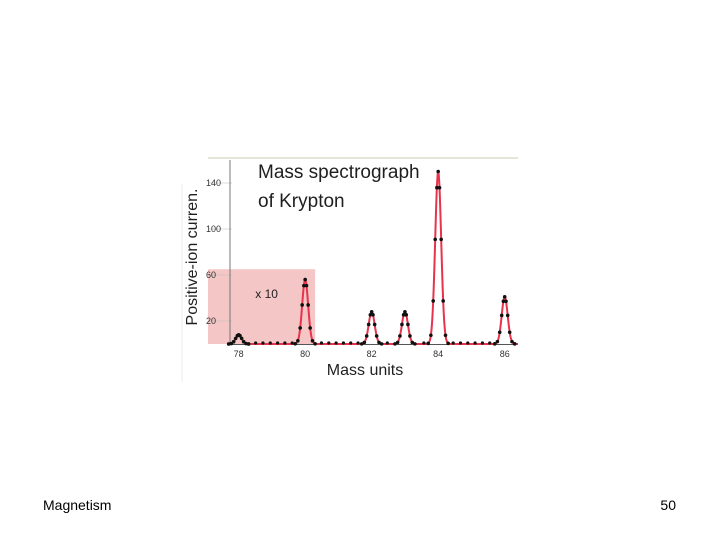 The width and height of the screenshot is (720, 540). Describe the element at coordinates (365, 370) in the screenshot. I see `x-axis-title: Mass units` at that location.